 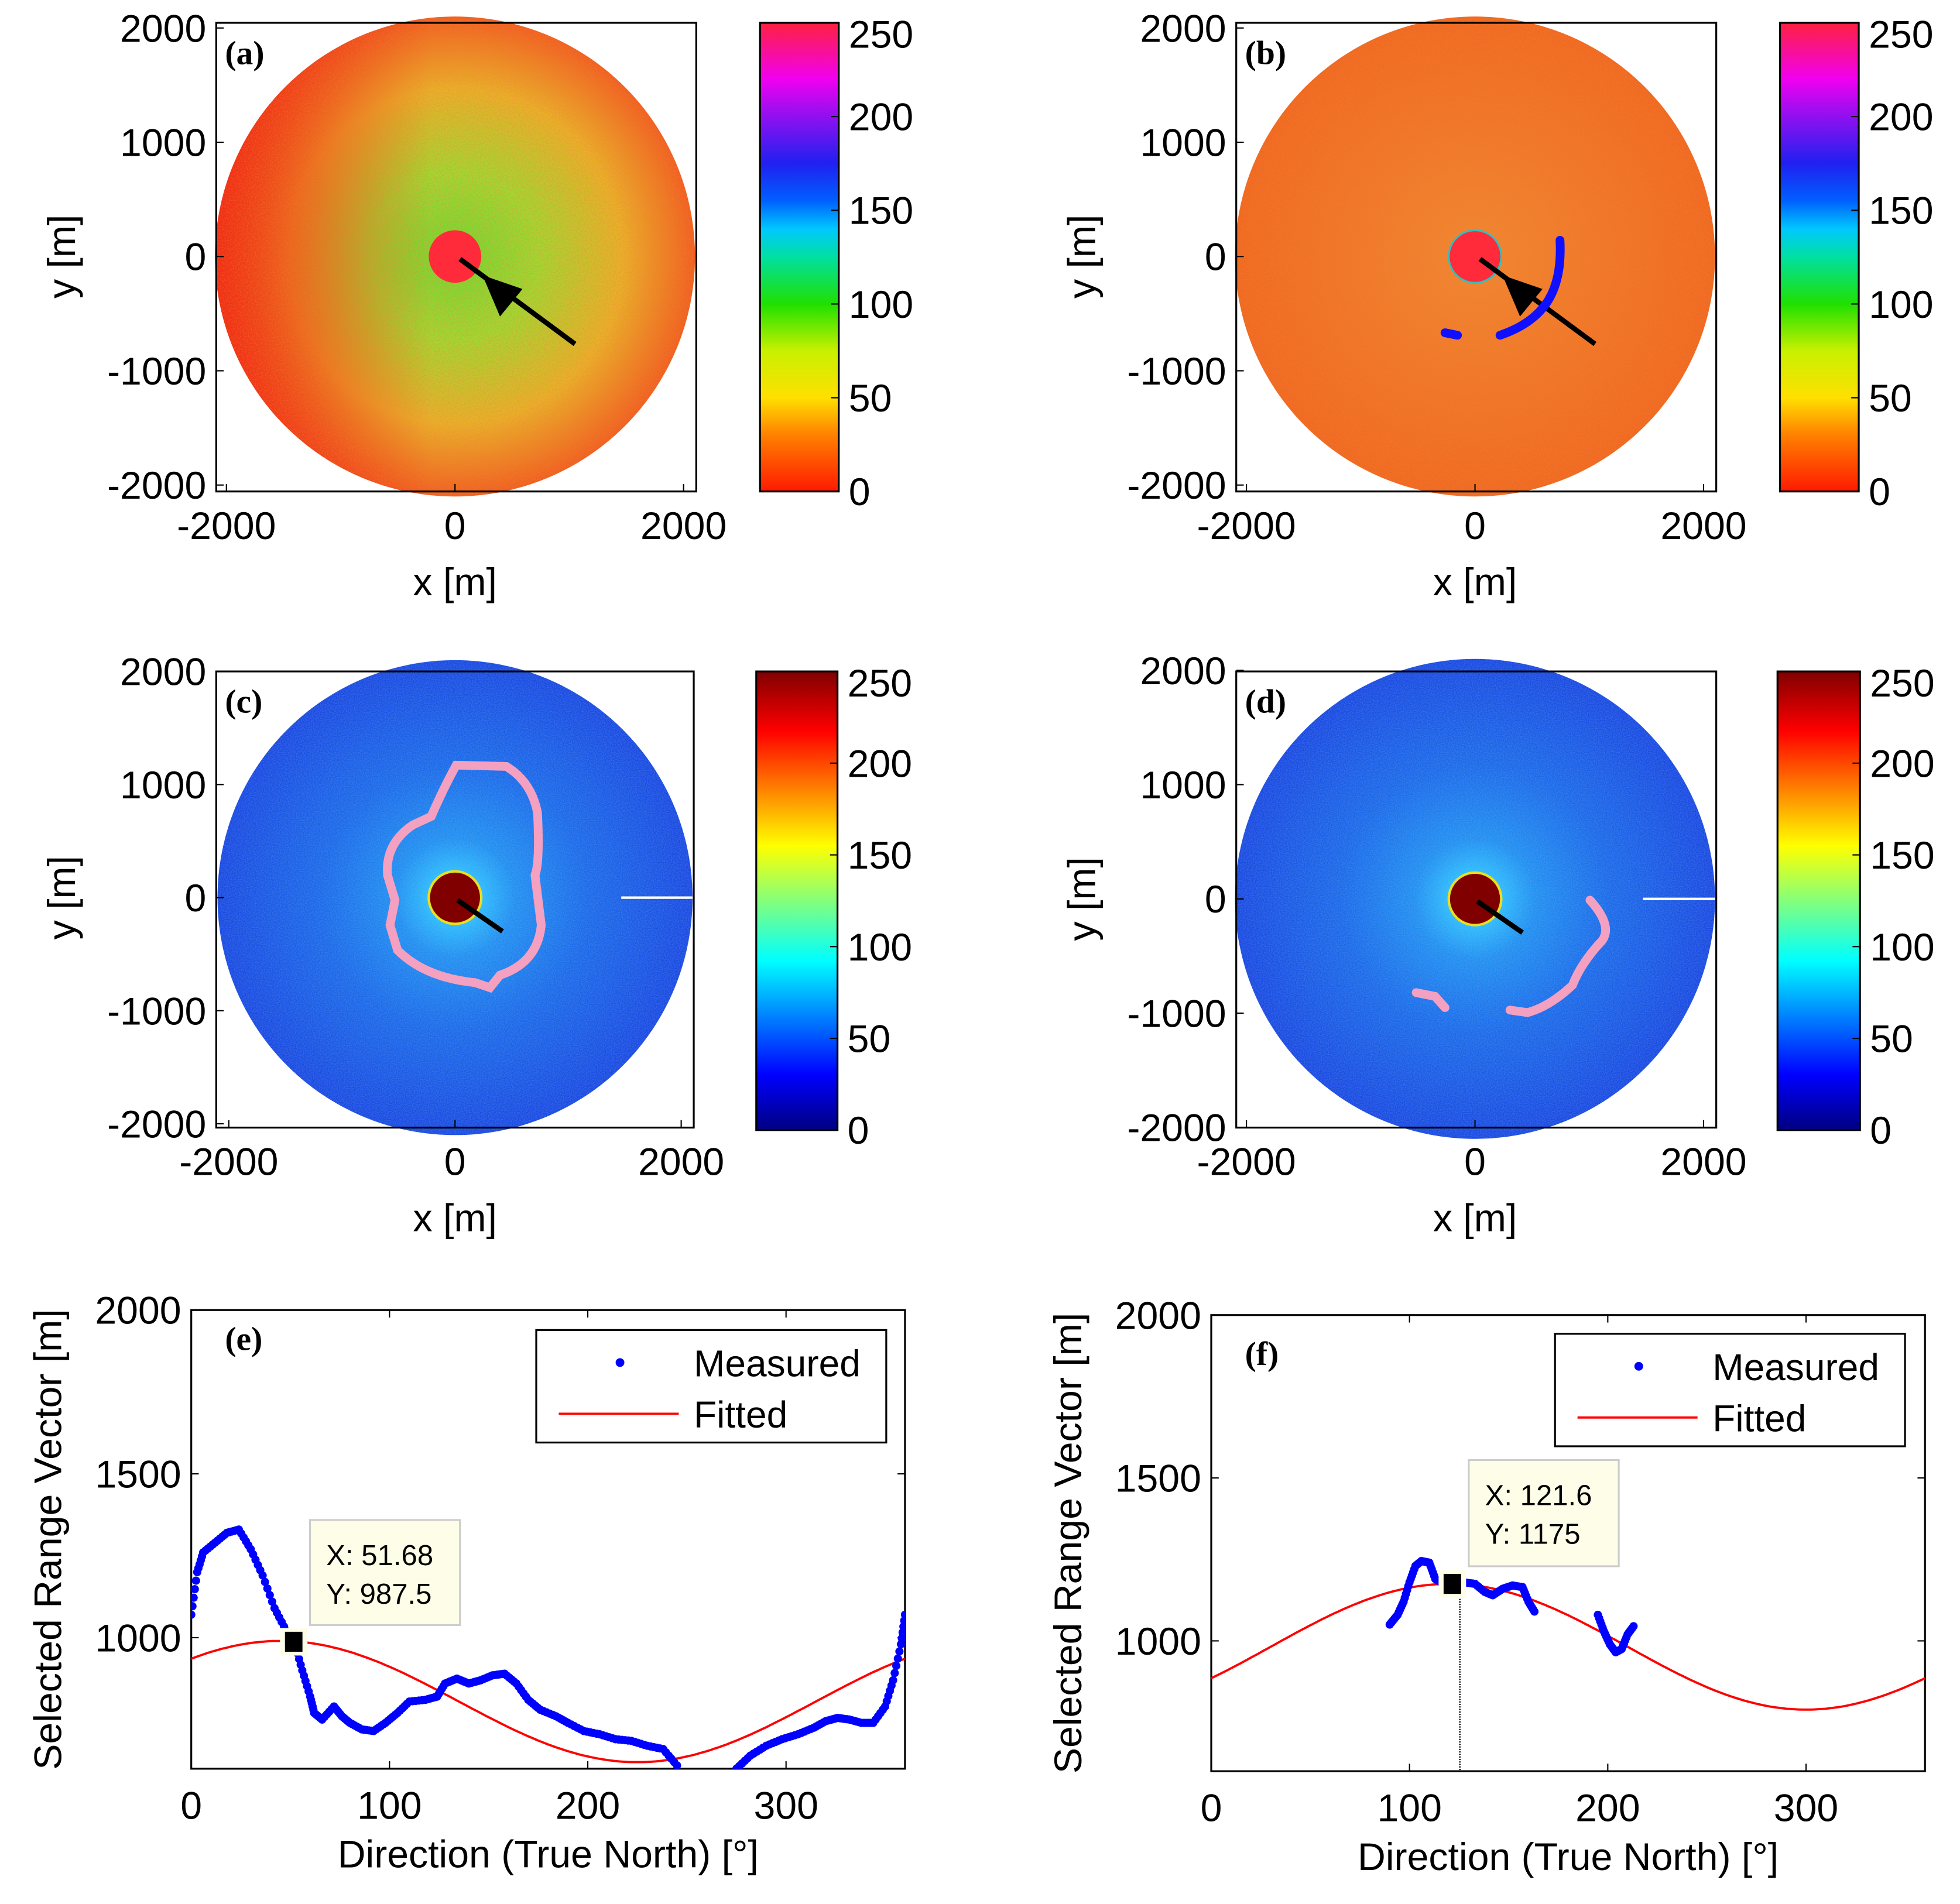 I want to click on colorbar-tick-label: 250, so click(x=1902, y=683).